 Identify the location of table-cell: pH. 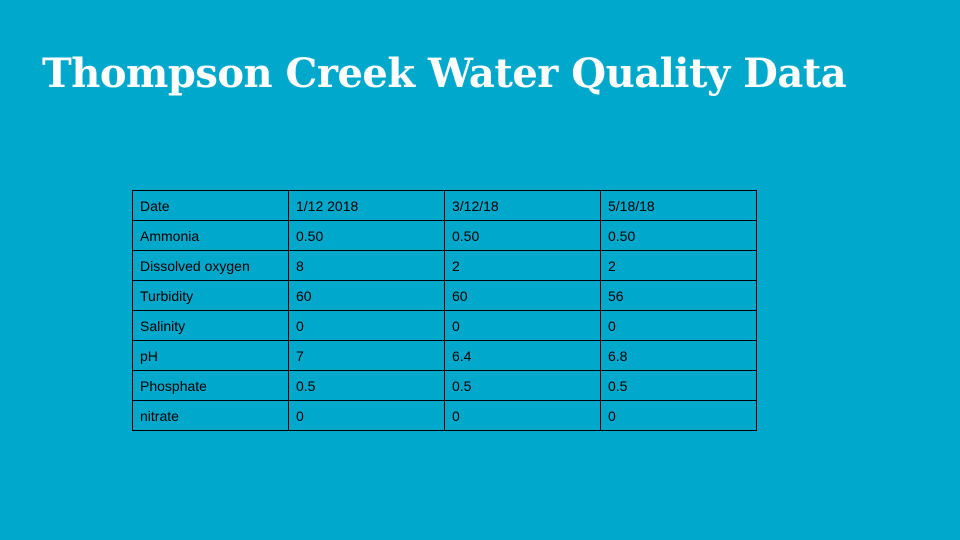
(210, 355).